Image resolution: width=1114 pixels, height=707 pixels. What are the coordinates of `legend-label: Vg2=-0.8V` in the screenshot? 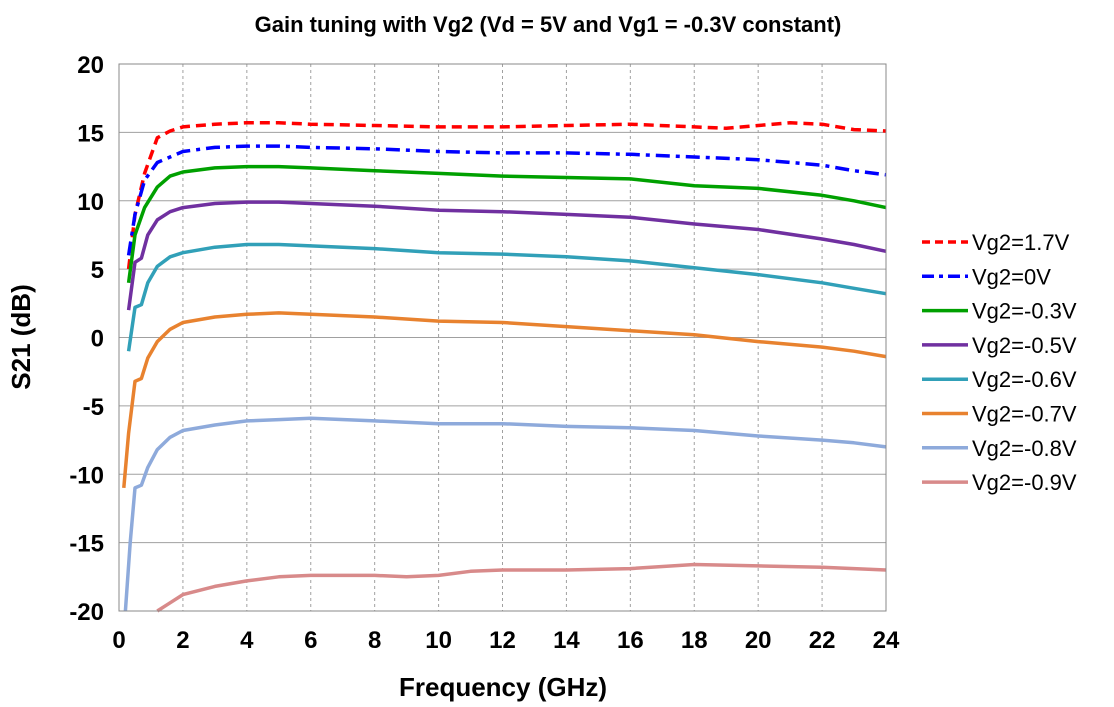 It's located at (1024, 448).